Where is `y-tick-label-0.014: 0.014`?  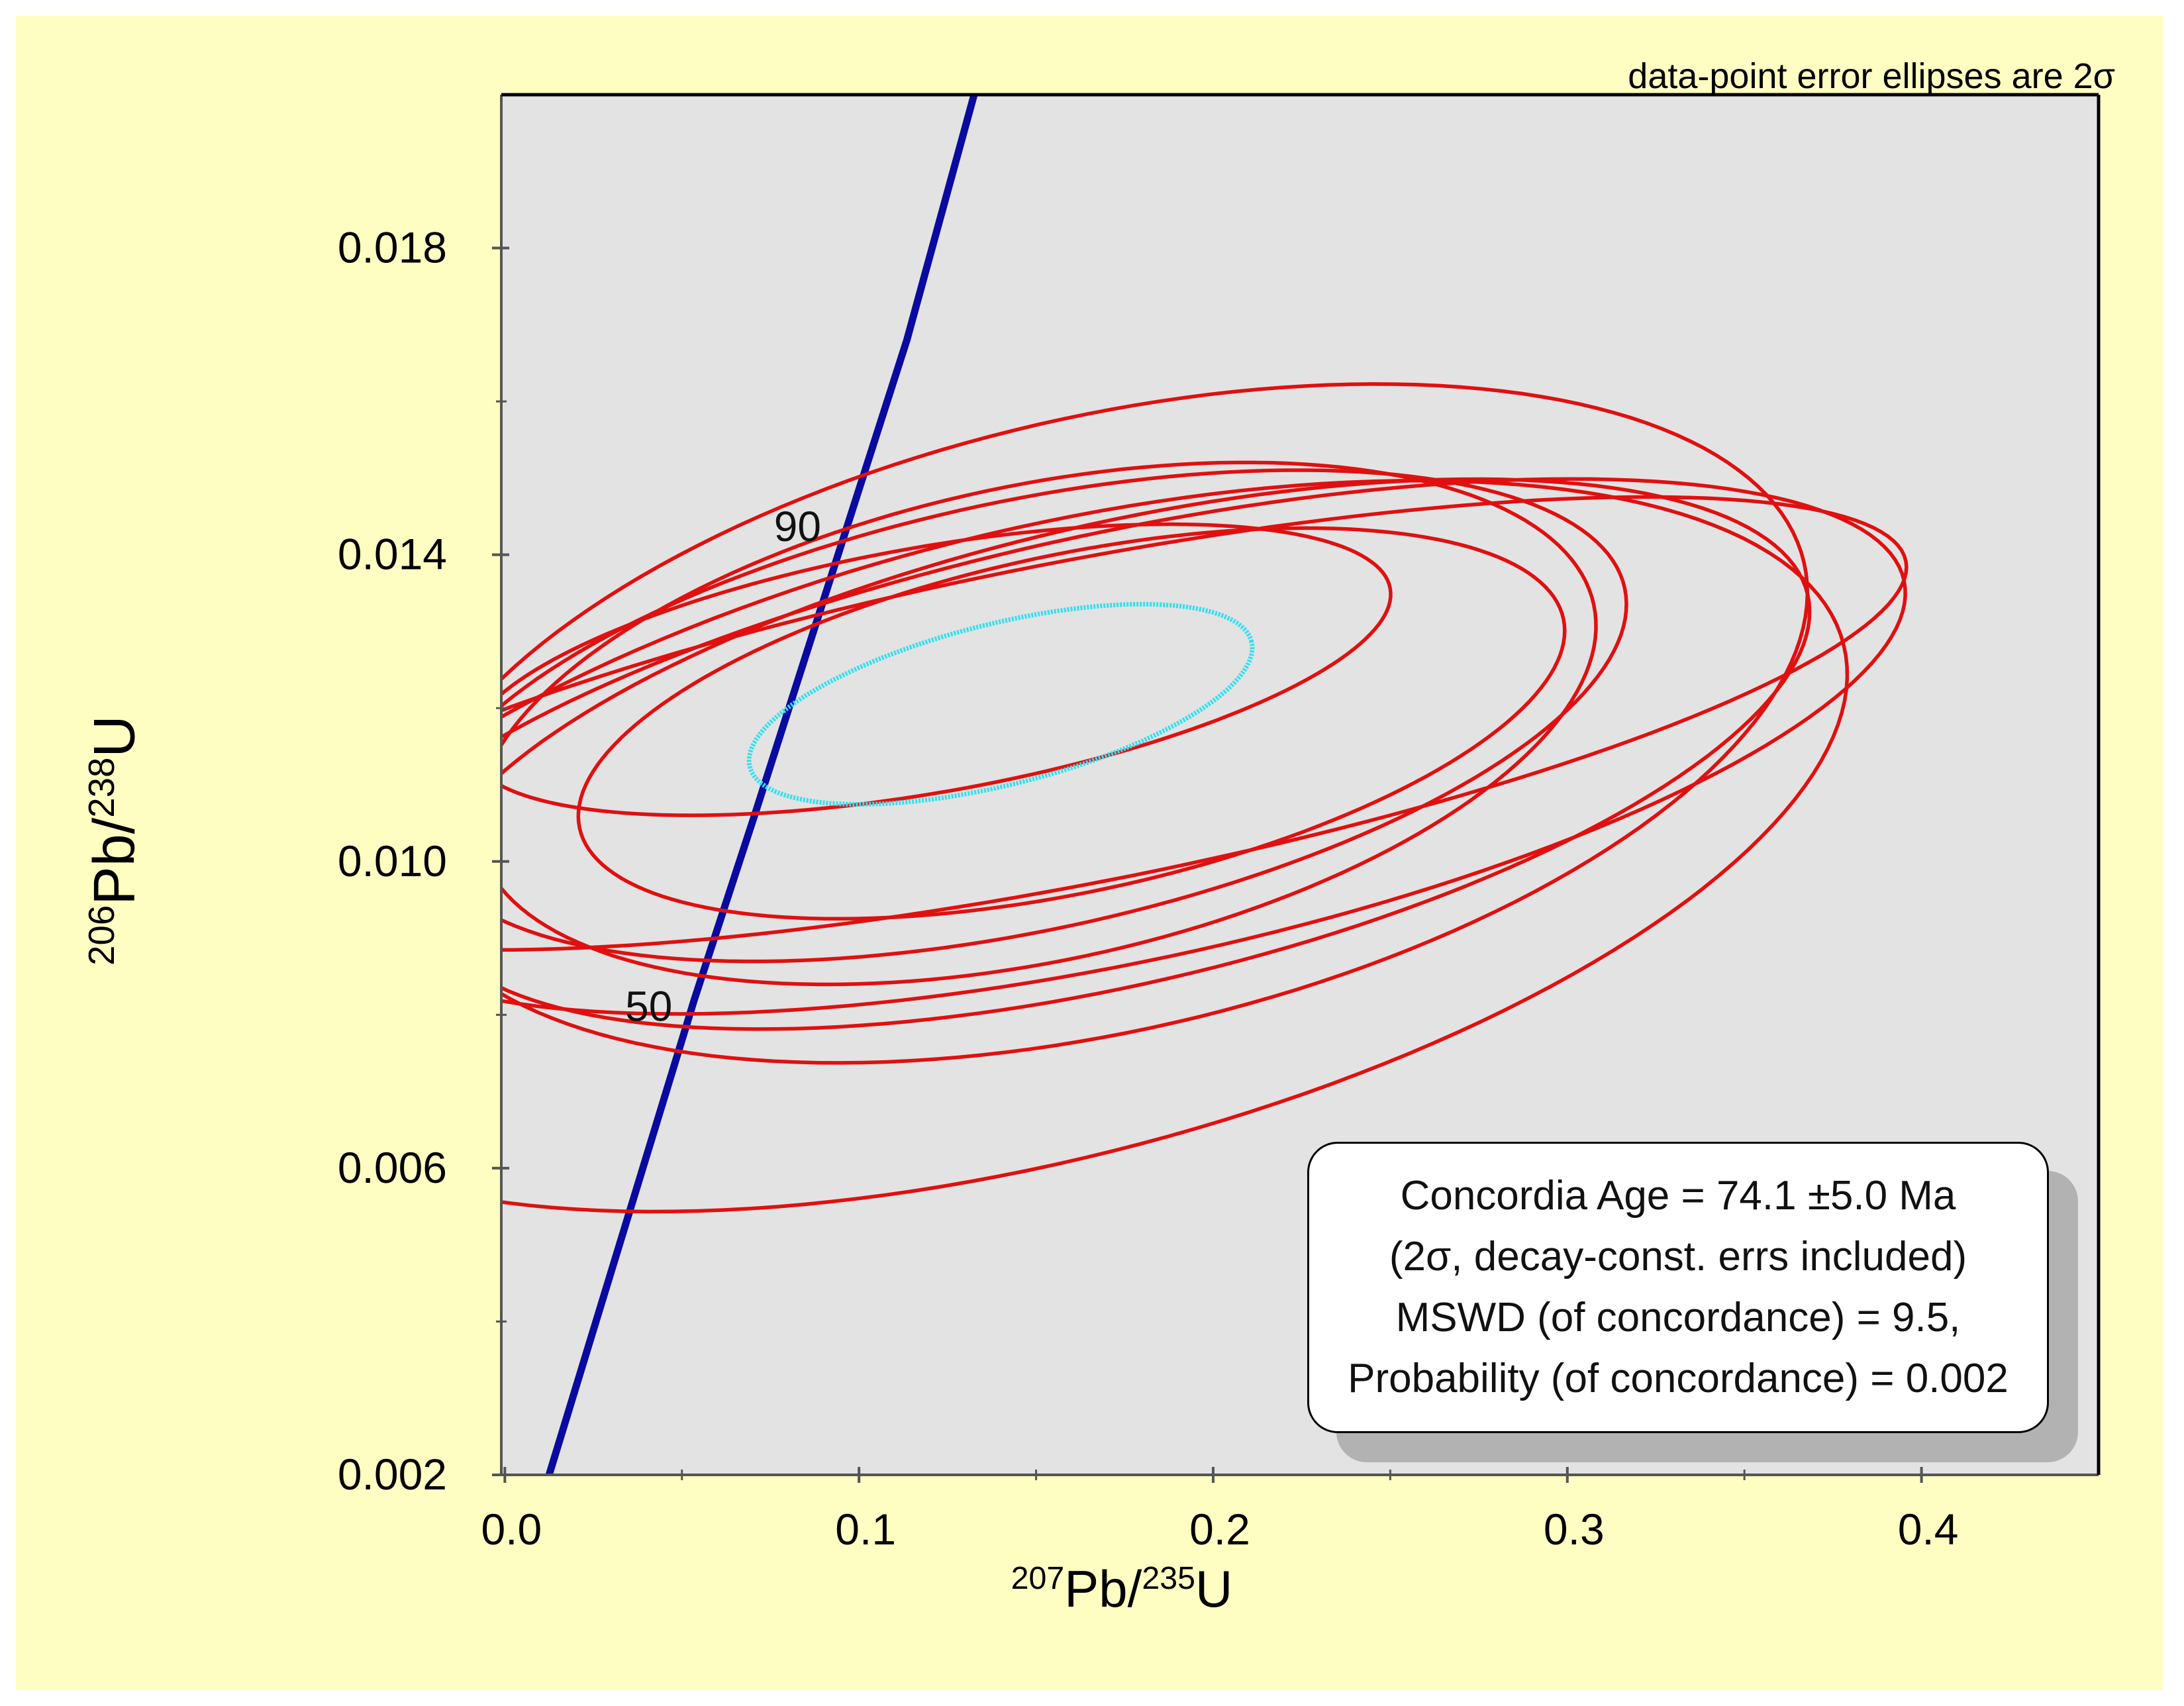
y-tick-label-0.014: 0.014 is located at coordinates (392, 554).